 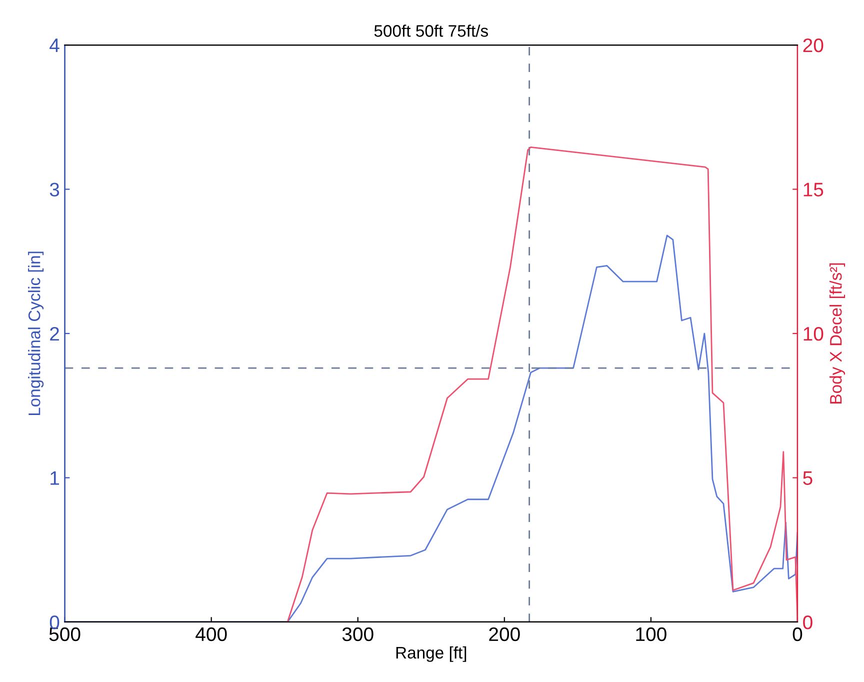 I want to click on x-tick-label: 300, so click(x=358, y=634).